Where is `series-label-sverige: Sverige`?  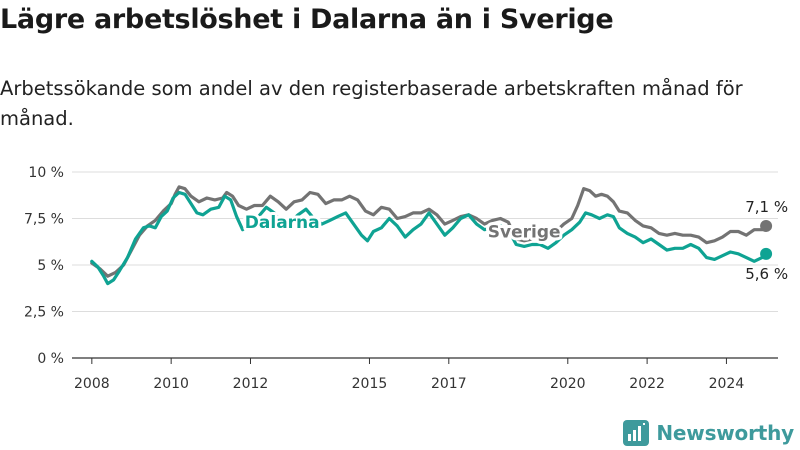 series-label-sverige: Sverige is located at coordinates (524, 233).